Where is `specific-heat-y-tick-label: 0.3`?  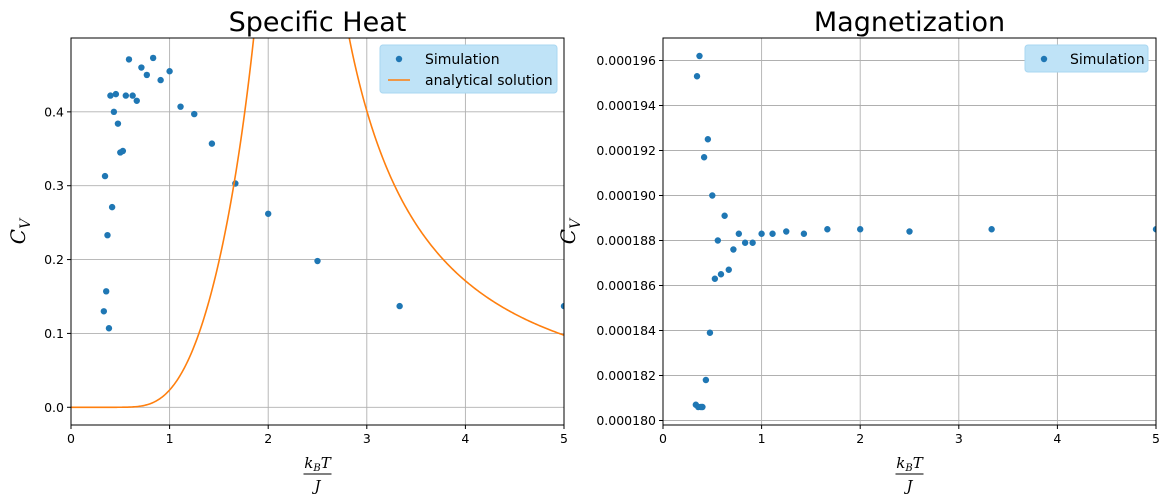
specific-heat-y-tick-label: 0.3 is located at coordinates (54, 185).